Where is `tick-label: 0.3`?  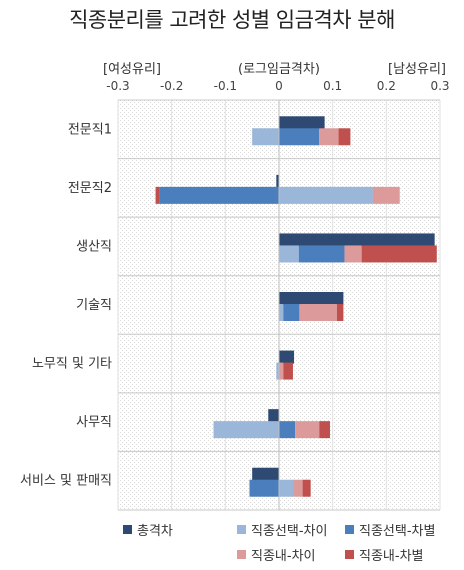
tick-label: 0.3 is located at coordinates (439, 86).